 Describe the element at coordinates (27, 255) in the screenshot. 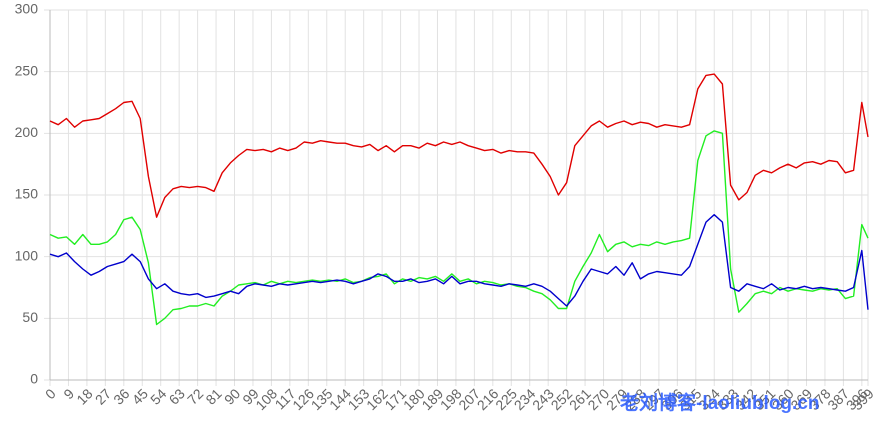

I see `y-tick-label: 100` at that location.